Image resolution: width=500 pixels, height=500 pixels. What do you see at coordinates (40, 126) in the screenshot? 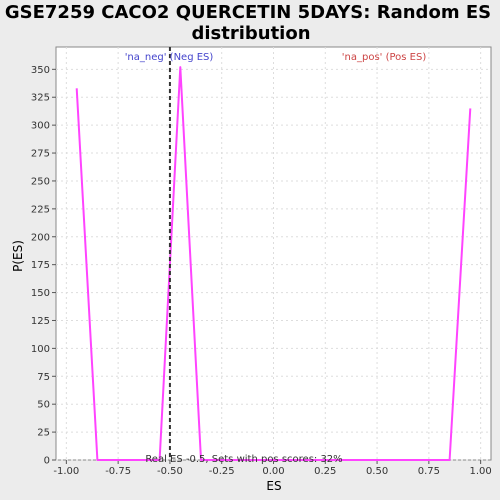
I see `y-tick-label: 300` at bounding box center [40, 126].